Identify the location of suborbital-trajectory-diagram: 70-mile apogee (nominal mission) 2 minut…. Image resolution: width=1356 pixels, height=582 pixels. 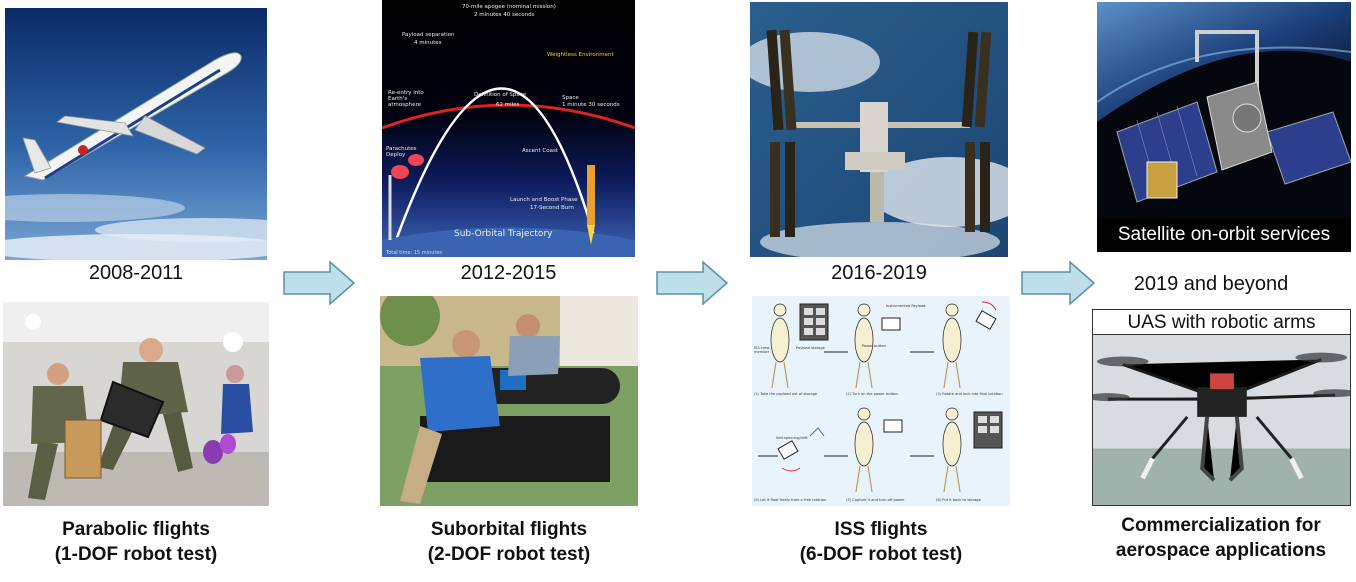
(508, 128).